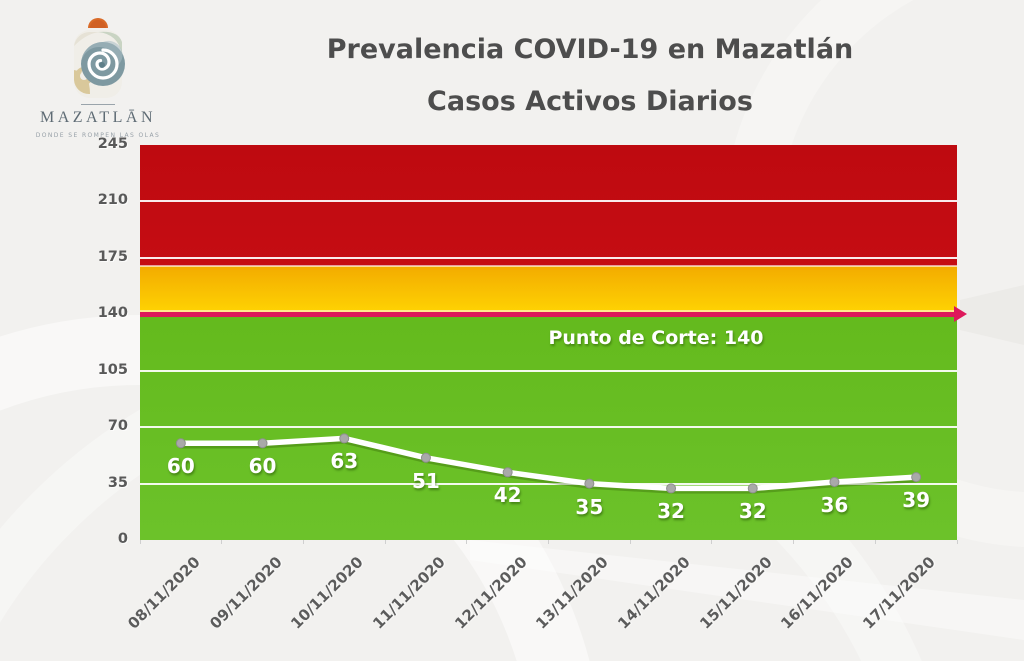 This screenshot has width=1024, height=661. Describe the element at coordinates (344, 461) in the screenshot. I see `data-label: 63` at that location.